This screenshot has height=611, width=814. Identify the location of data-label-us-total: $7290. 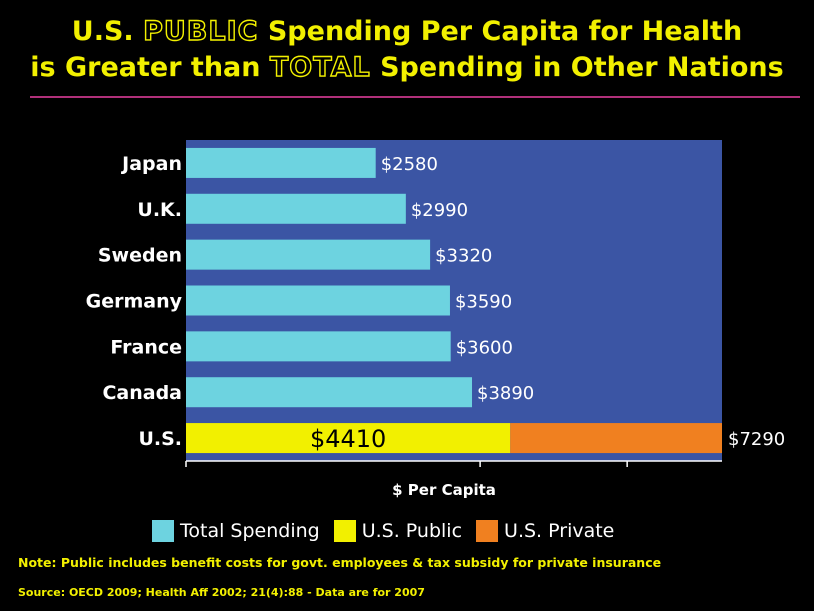
(756, 439).